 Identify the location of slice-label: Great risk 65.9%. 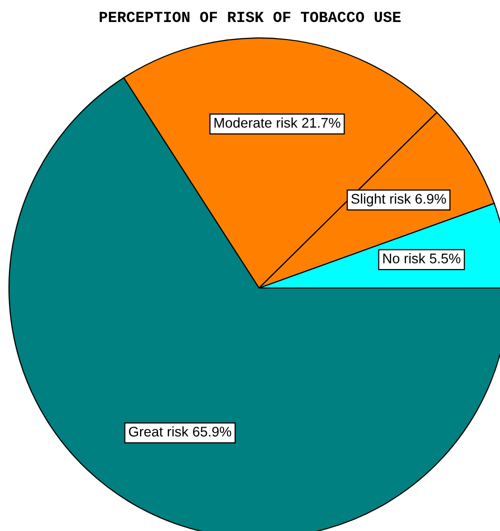
(180, 431).